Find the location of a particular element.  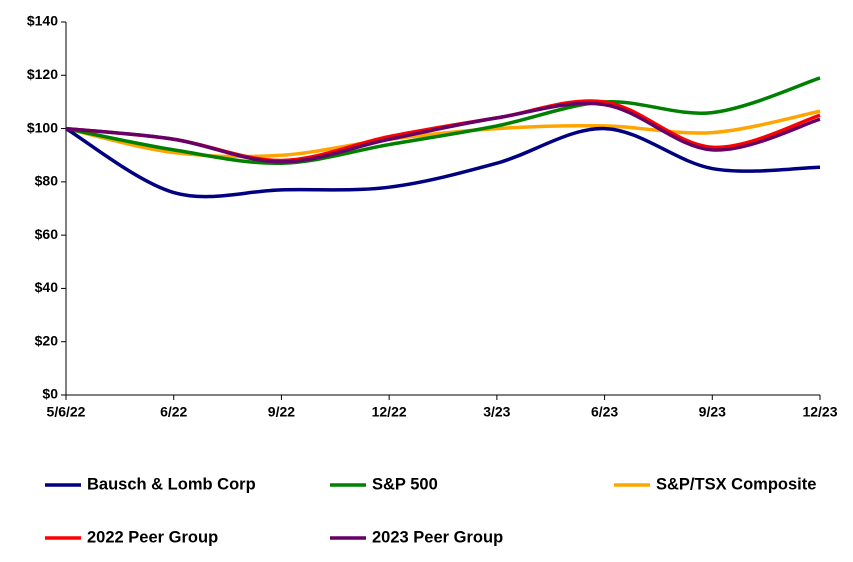

x-tick-label: 12/22 is located at coordinates (389, 412).